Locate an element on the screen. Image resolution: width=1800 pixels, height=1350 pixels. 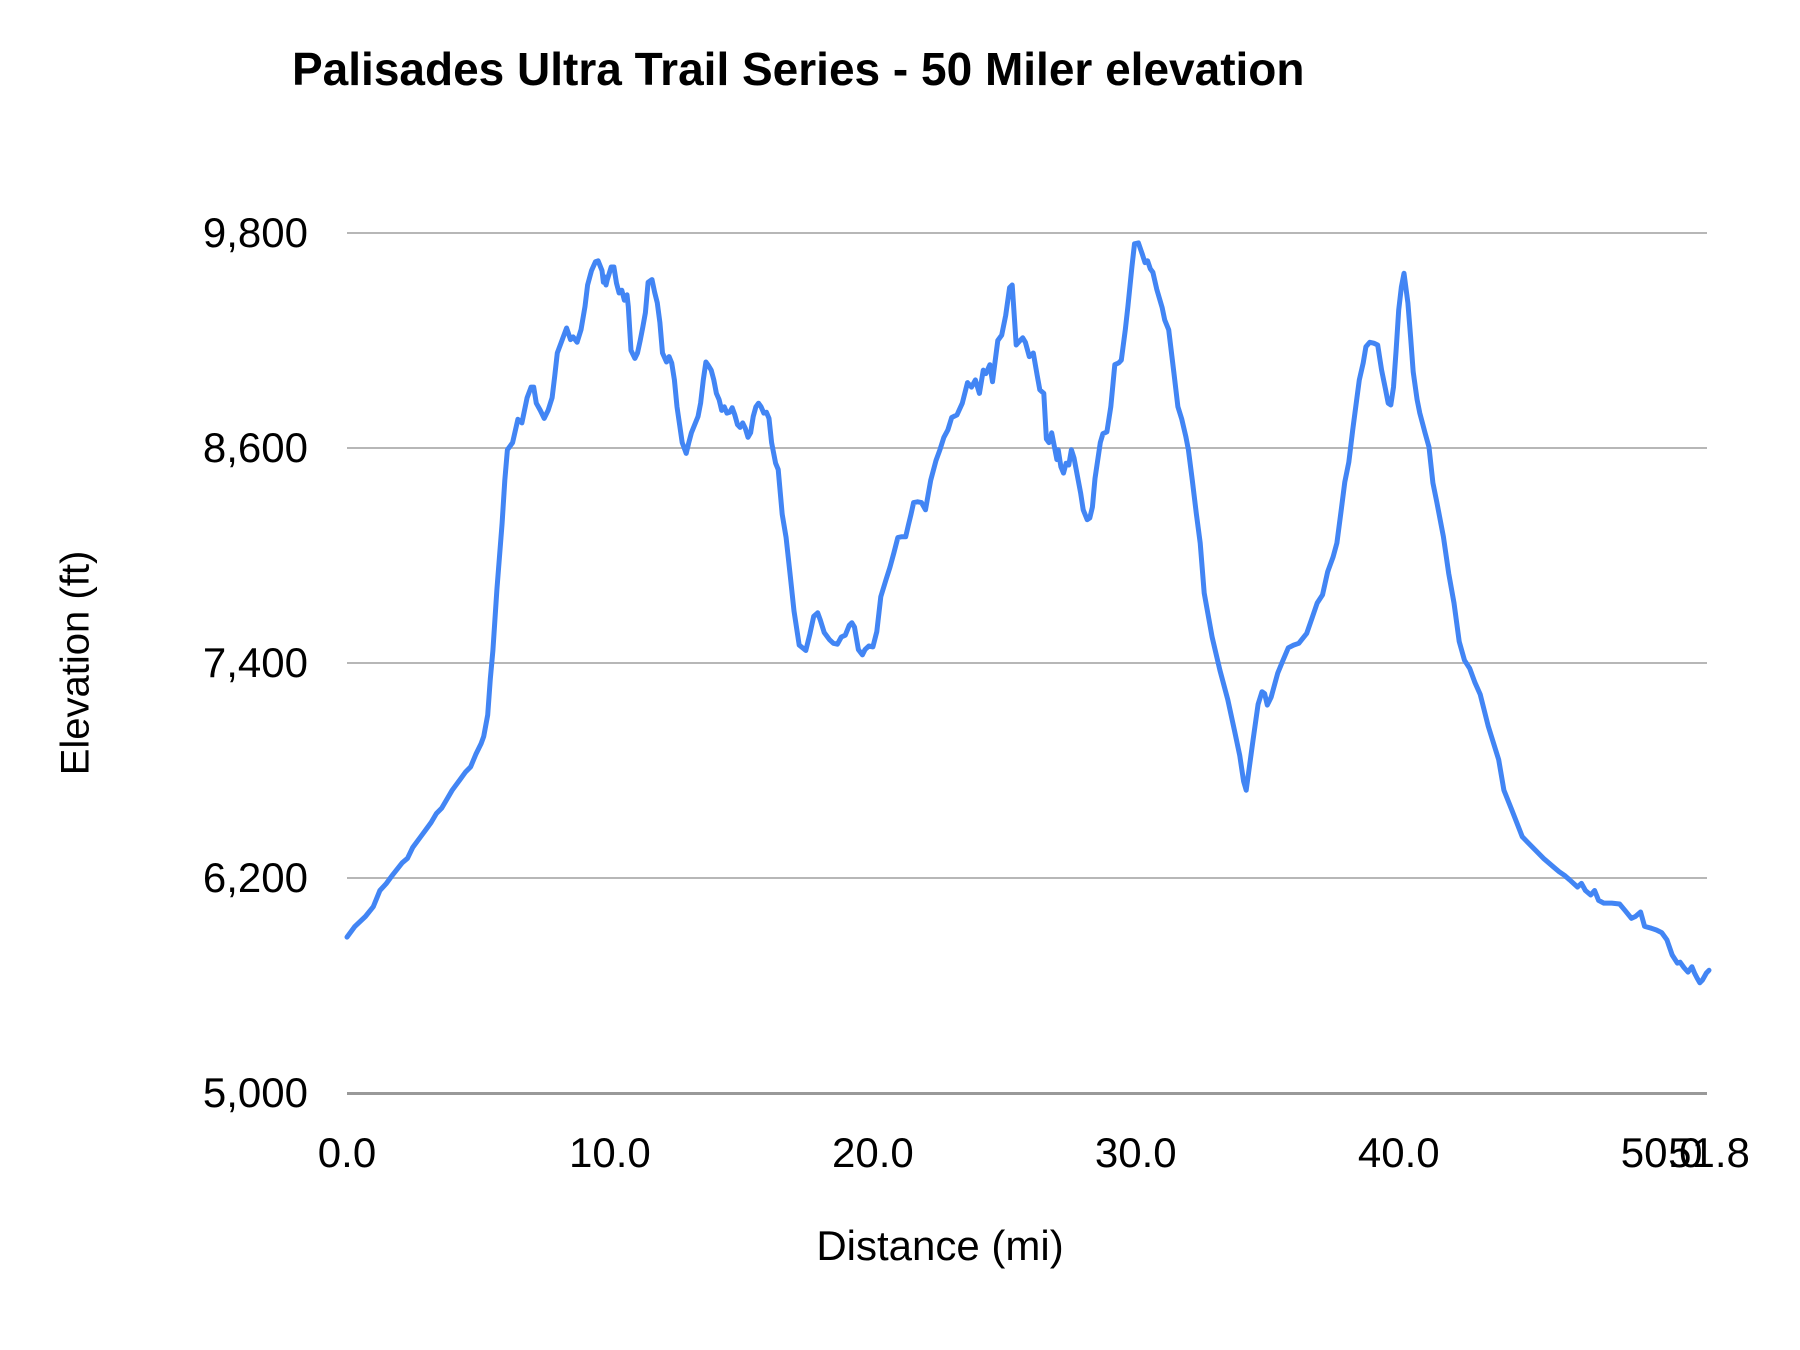
x-axis-tick-label: 50.0 is located at coordinates (1661, 1152).